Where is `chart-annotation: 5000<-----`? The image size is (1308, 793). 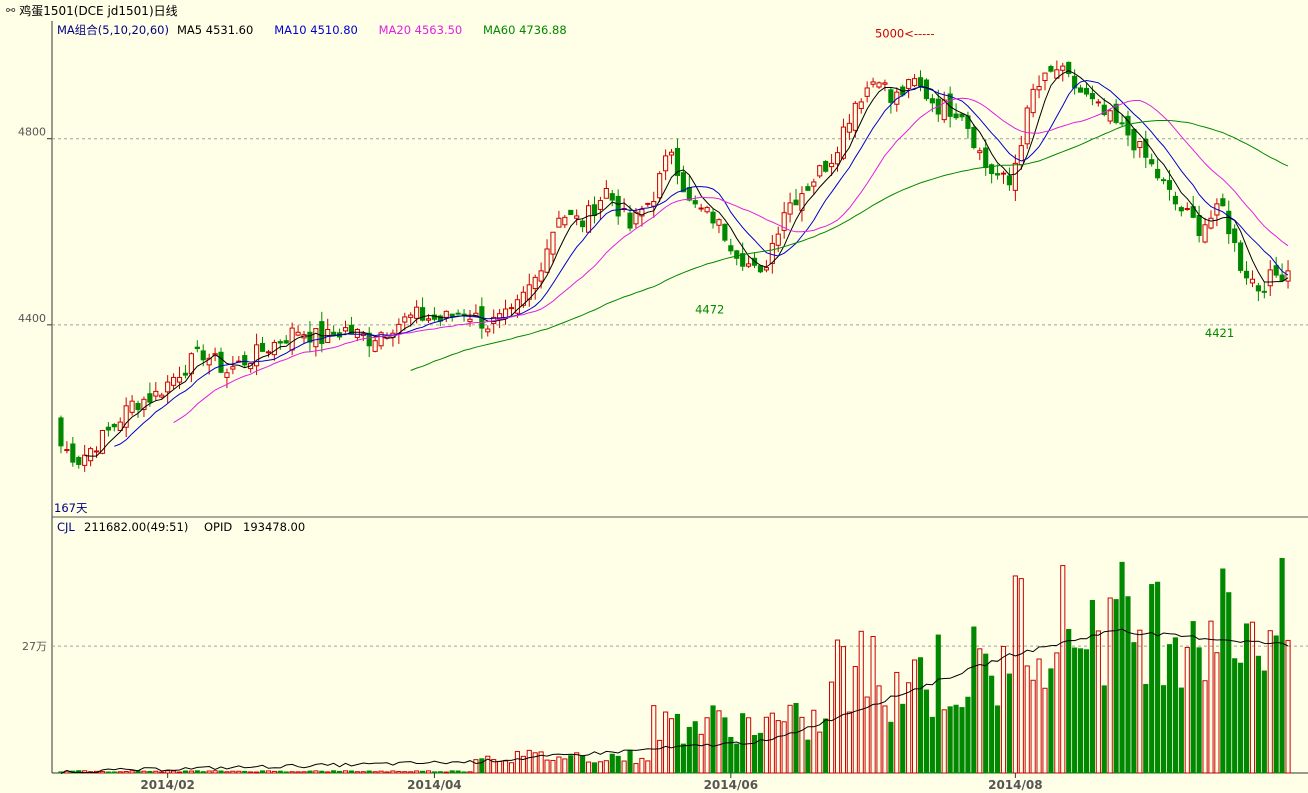
chart-annotation: 5000<----- is located at coordinates (905, 34).